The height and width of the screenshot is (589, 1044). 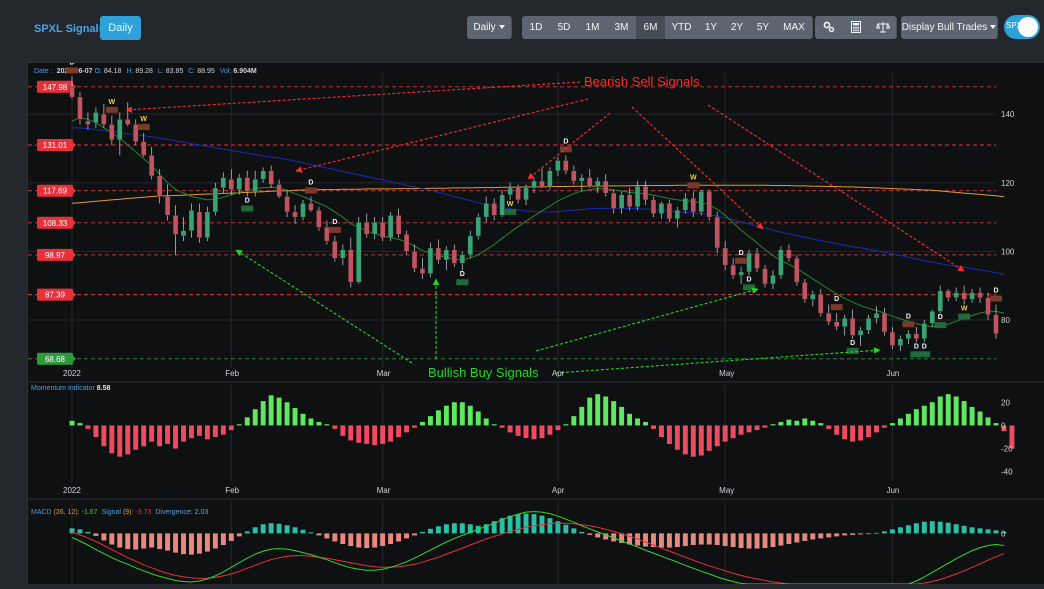 I want to click on momentum-tick-label: -20, so click(x=1007, y=449).